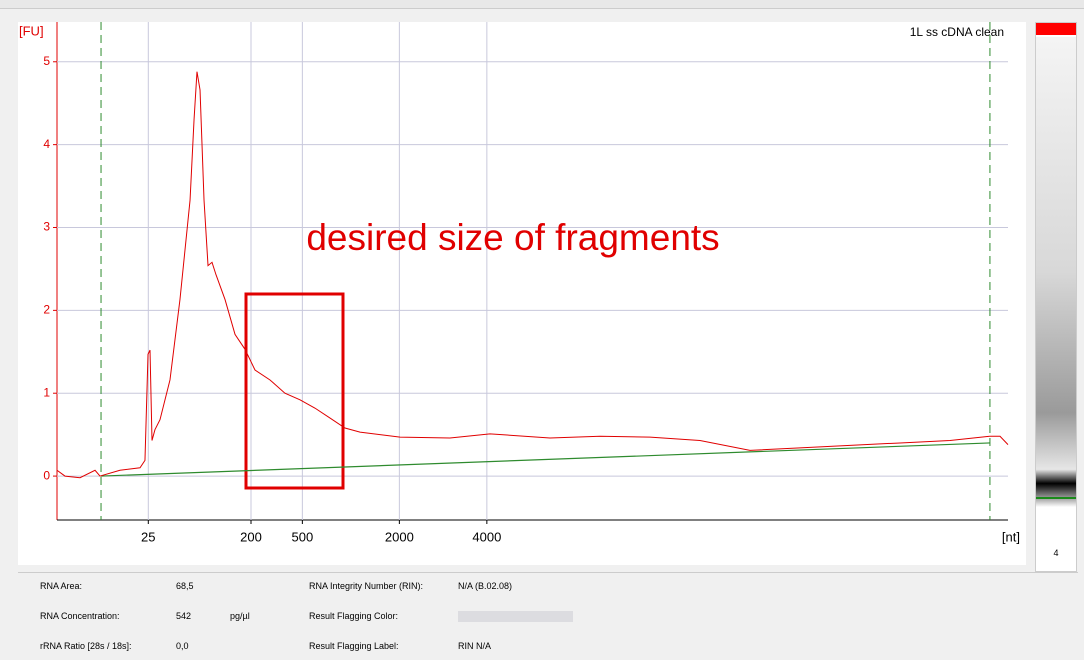  Describe the element at coordinates (475, 646) in the screenshot. I see `info-text: RIN N/A` at that location.